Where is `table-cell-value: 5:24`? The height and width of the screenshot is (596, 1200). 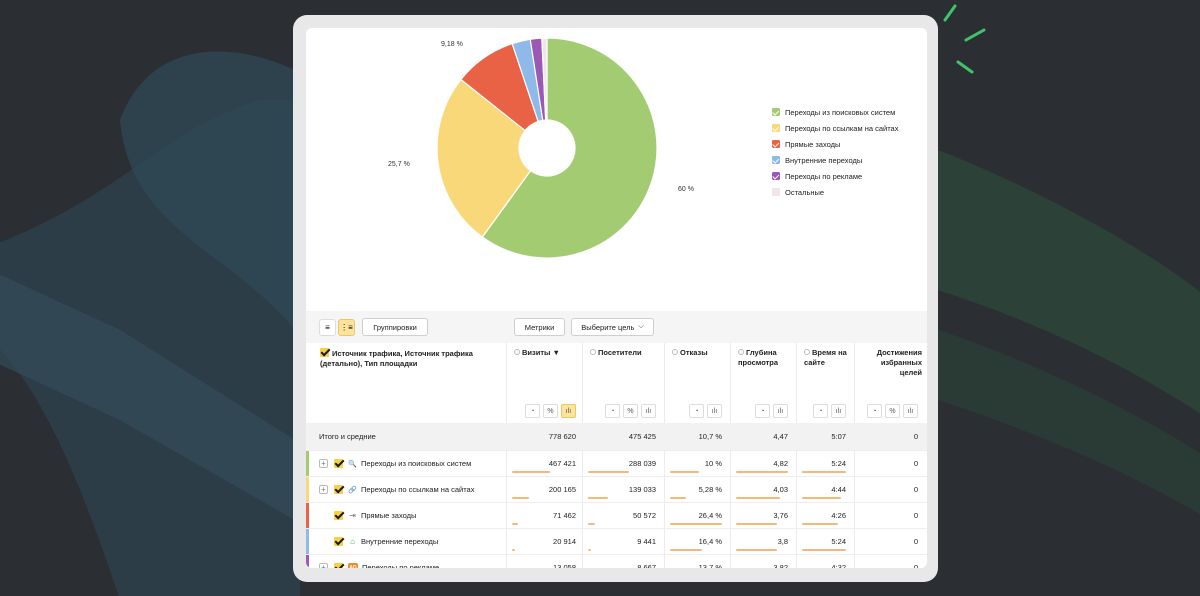
table-cell-value: 5:24 is located at coordinates (838, 463).